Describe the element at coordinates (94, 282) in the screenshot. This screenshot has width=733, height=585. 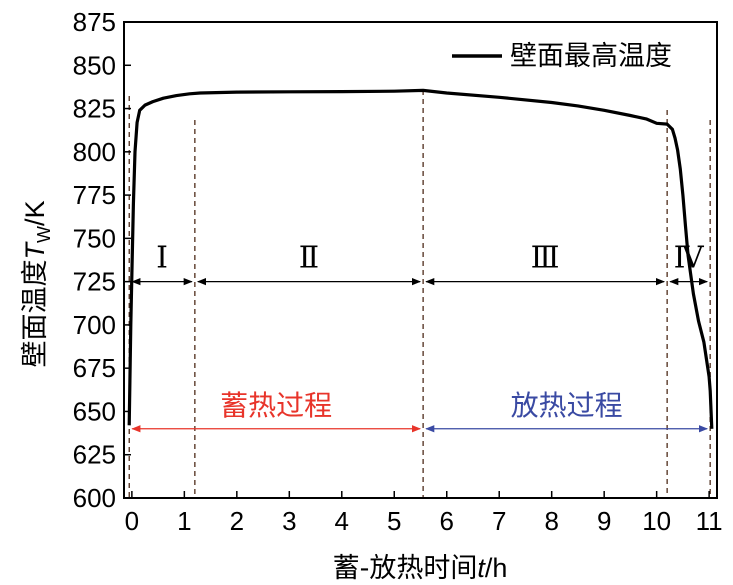
I see `y-tick-label: 725` at that location.